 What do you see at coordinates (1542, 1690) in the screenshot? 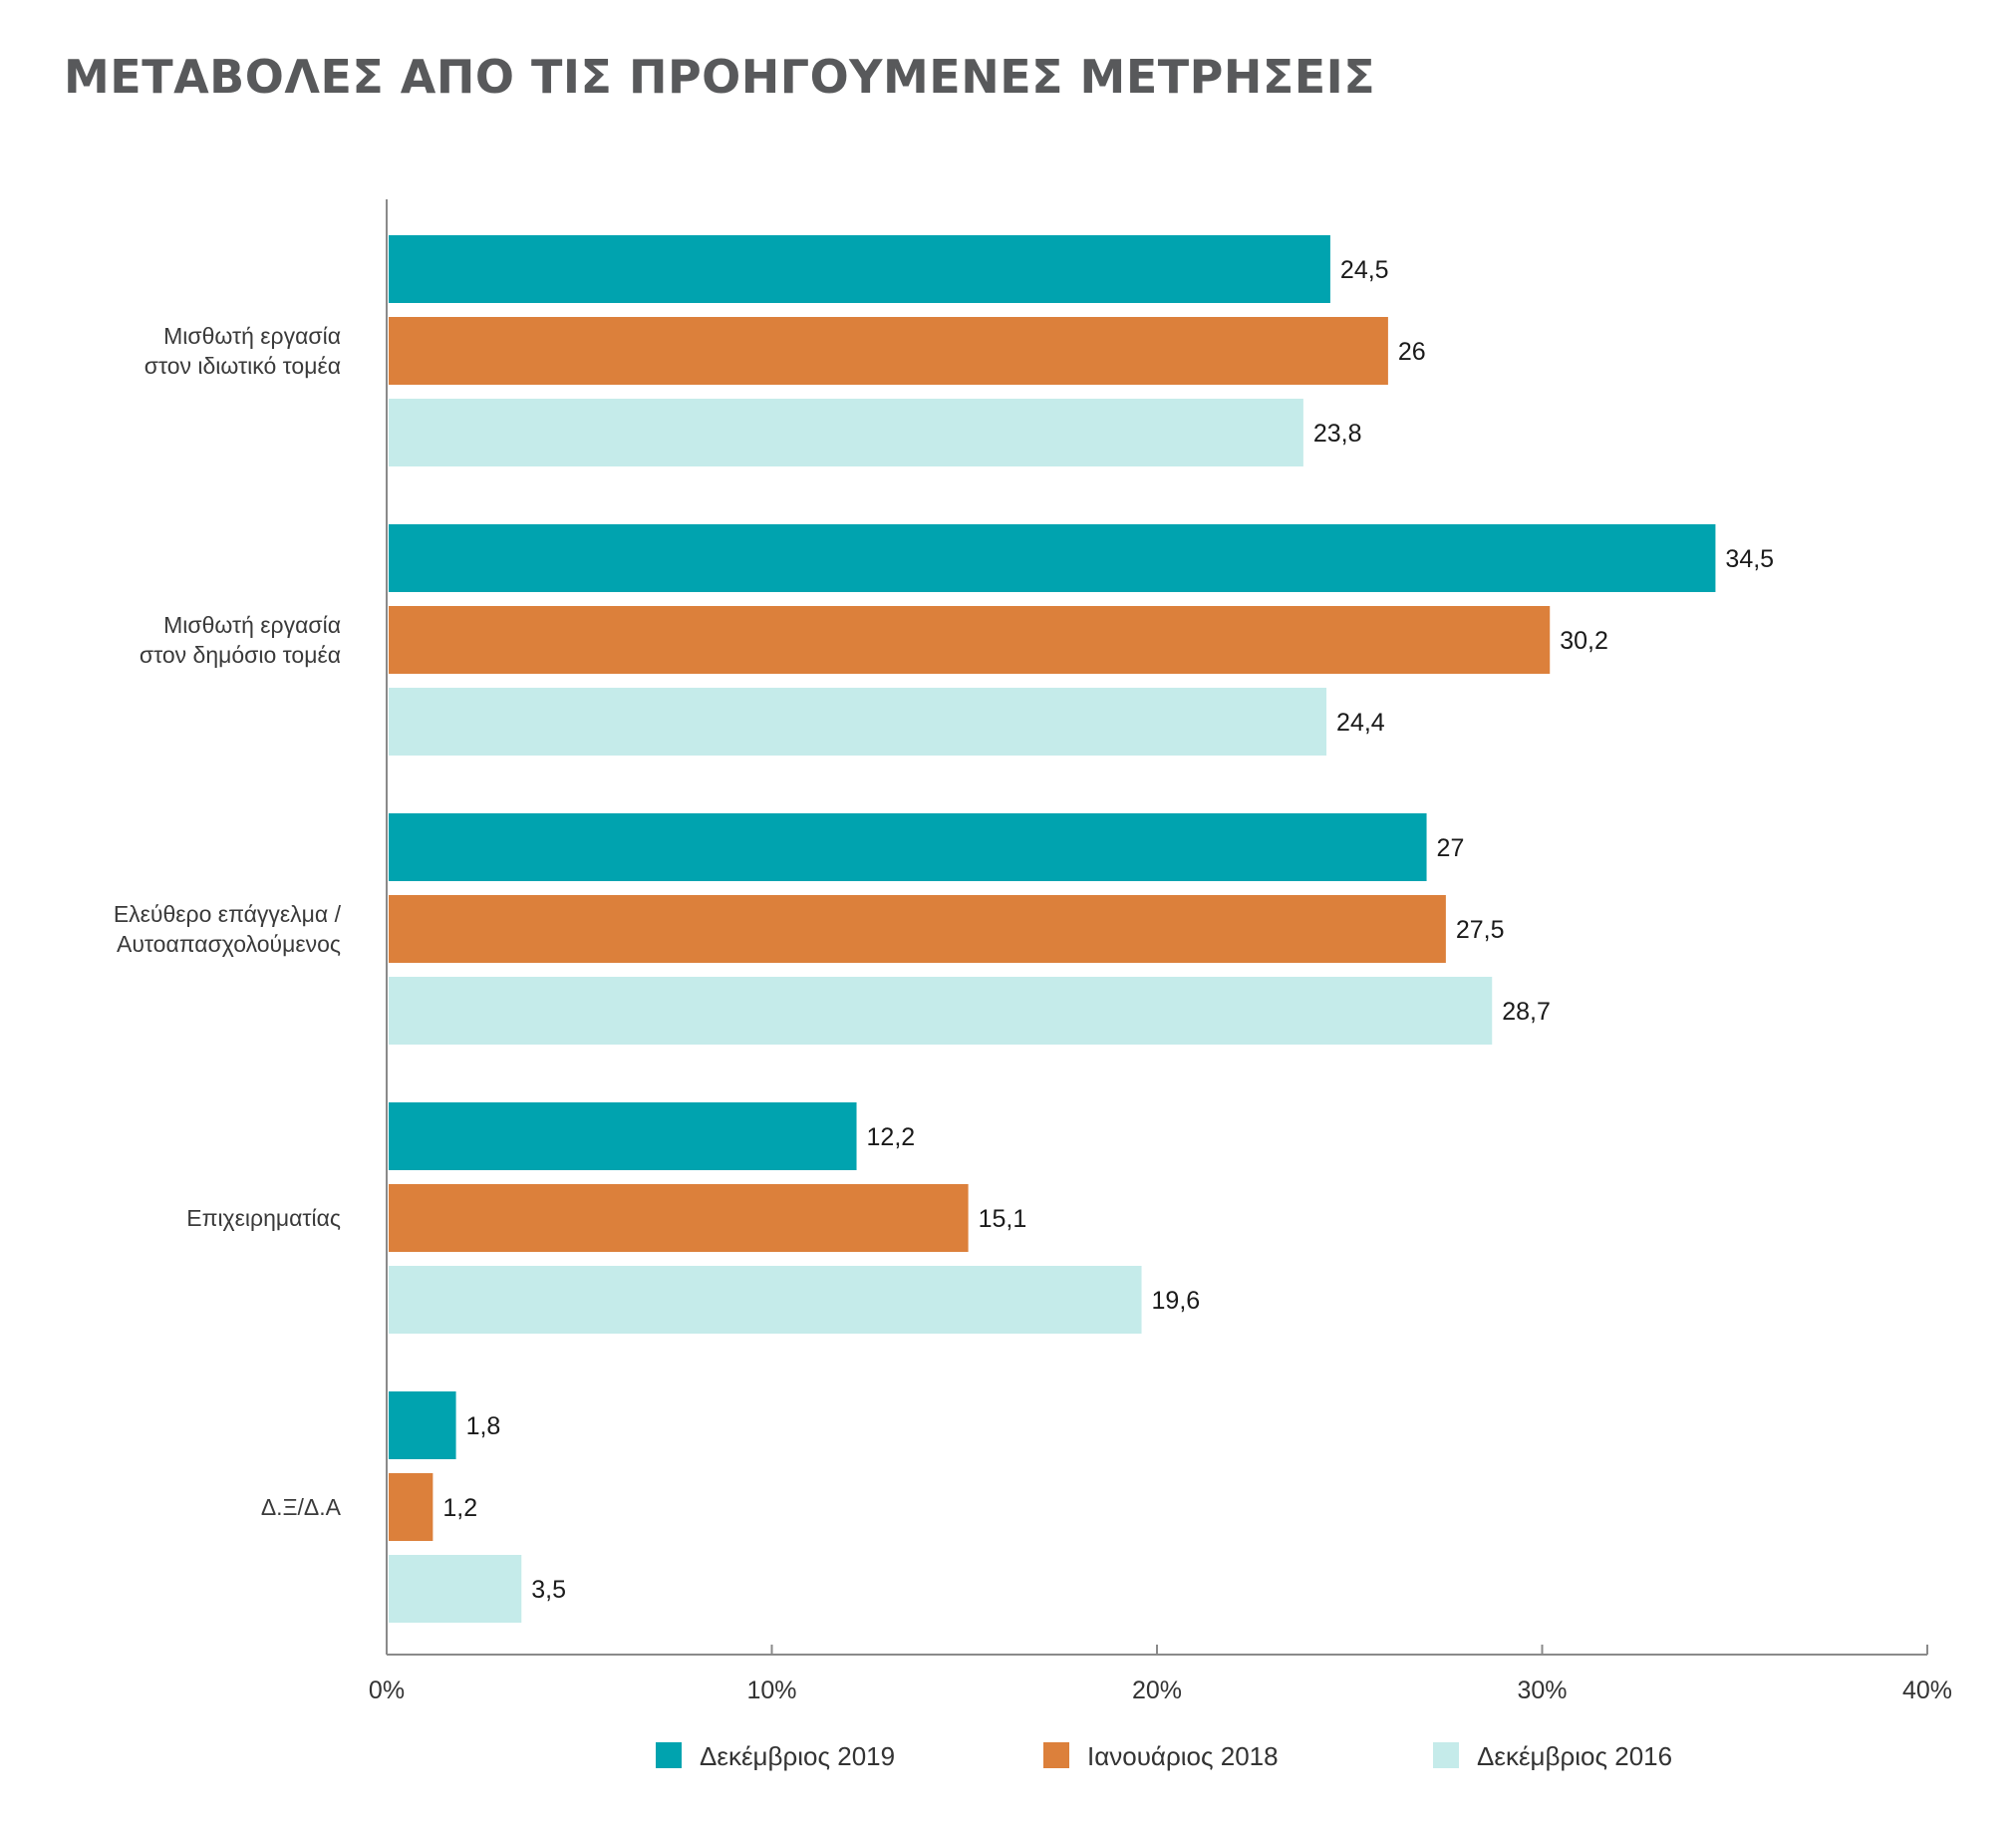
I see `x-tick-label: 30%` at bounding box center [1542, 1690].